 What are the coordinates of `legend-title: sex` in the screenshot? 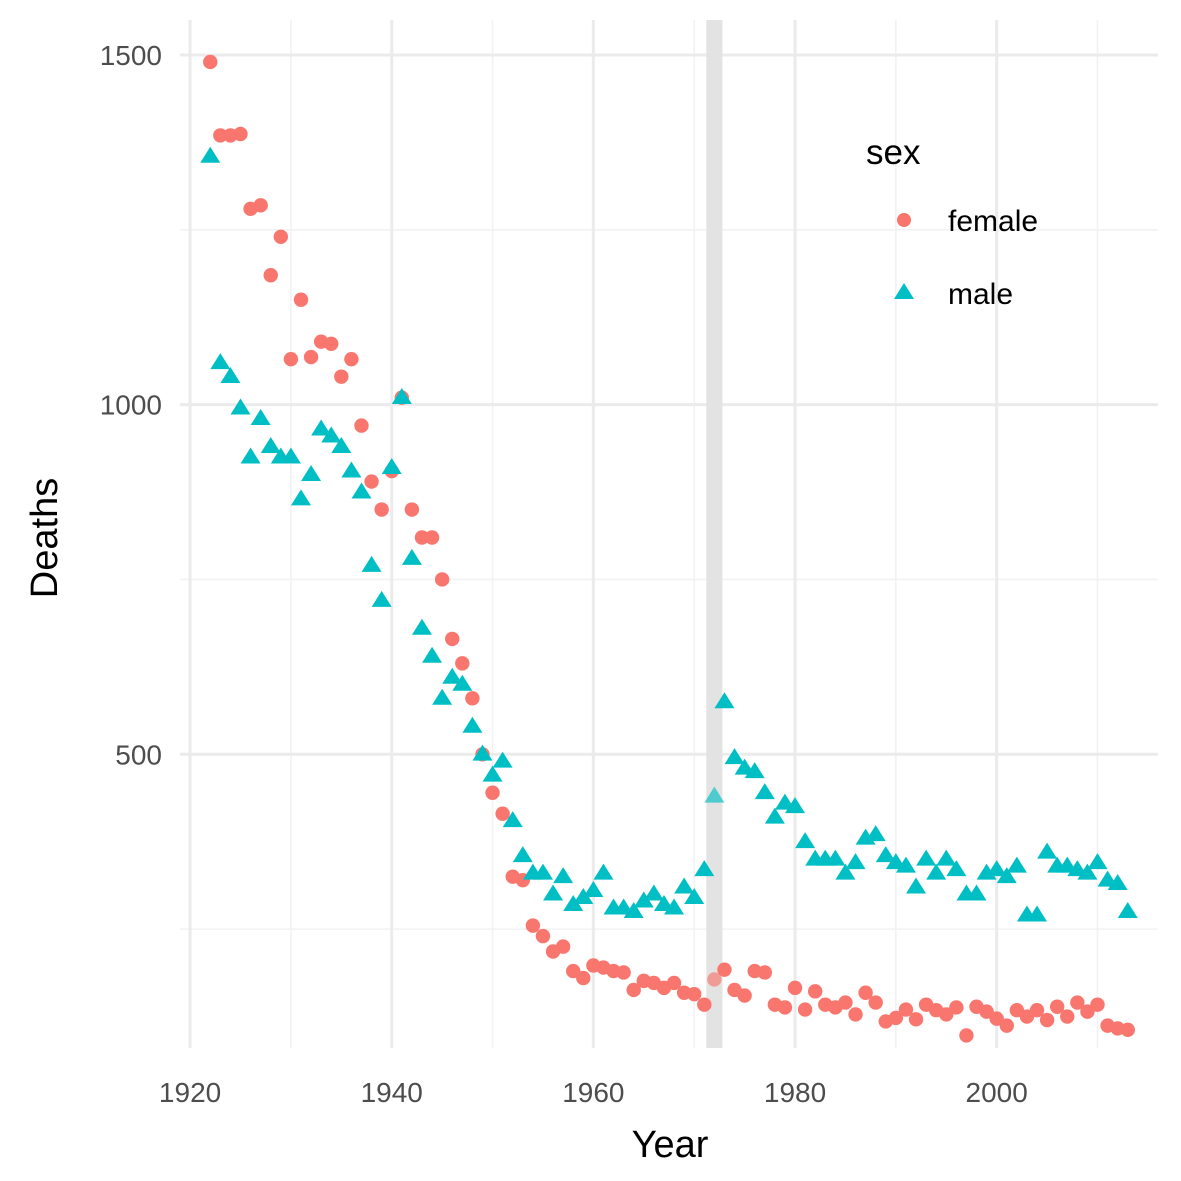 It's located at (893, 152).